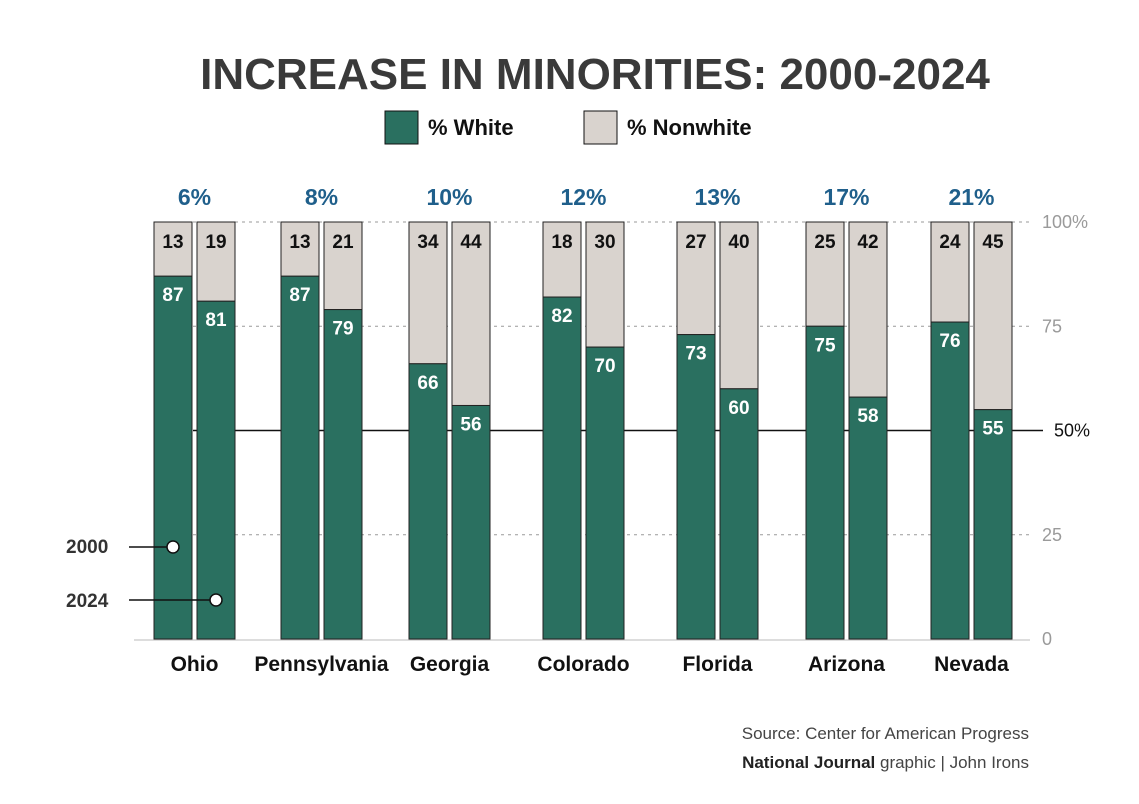  Describe the element at coordinates (717, 664) in the screenshot. I see `x-tick-label: Florida` at that location.